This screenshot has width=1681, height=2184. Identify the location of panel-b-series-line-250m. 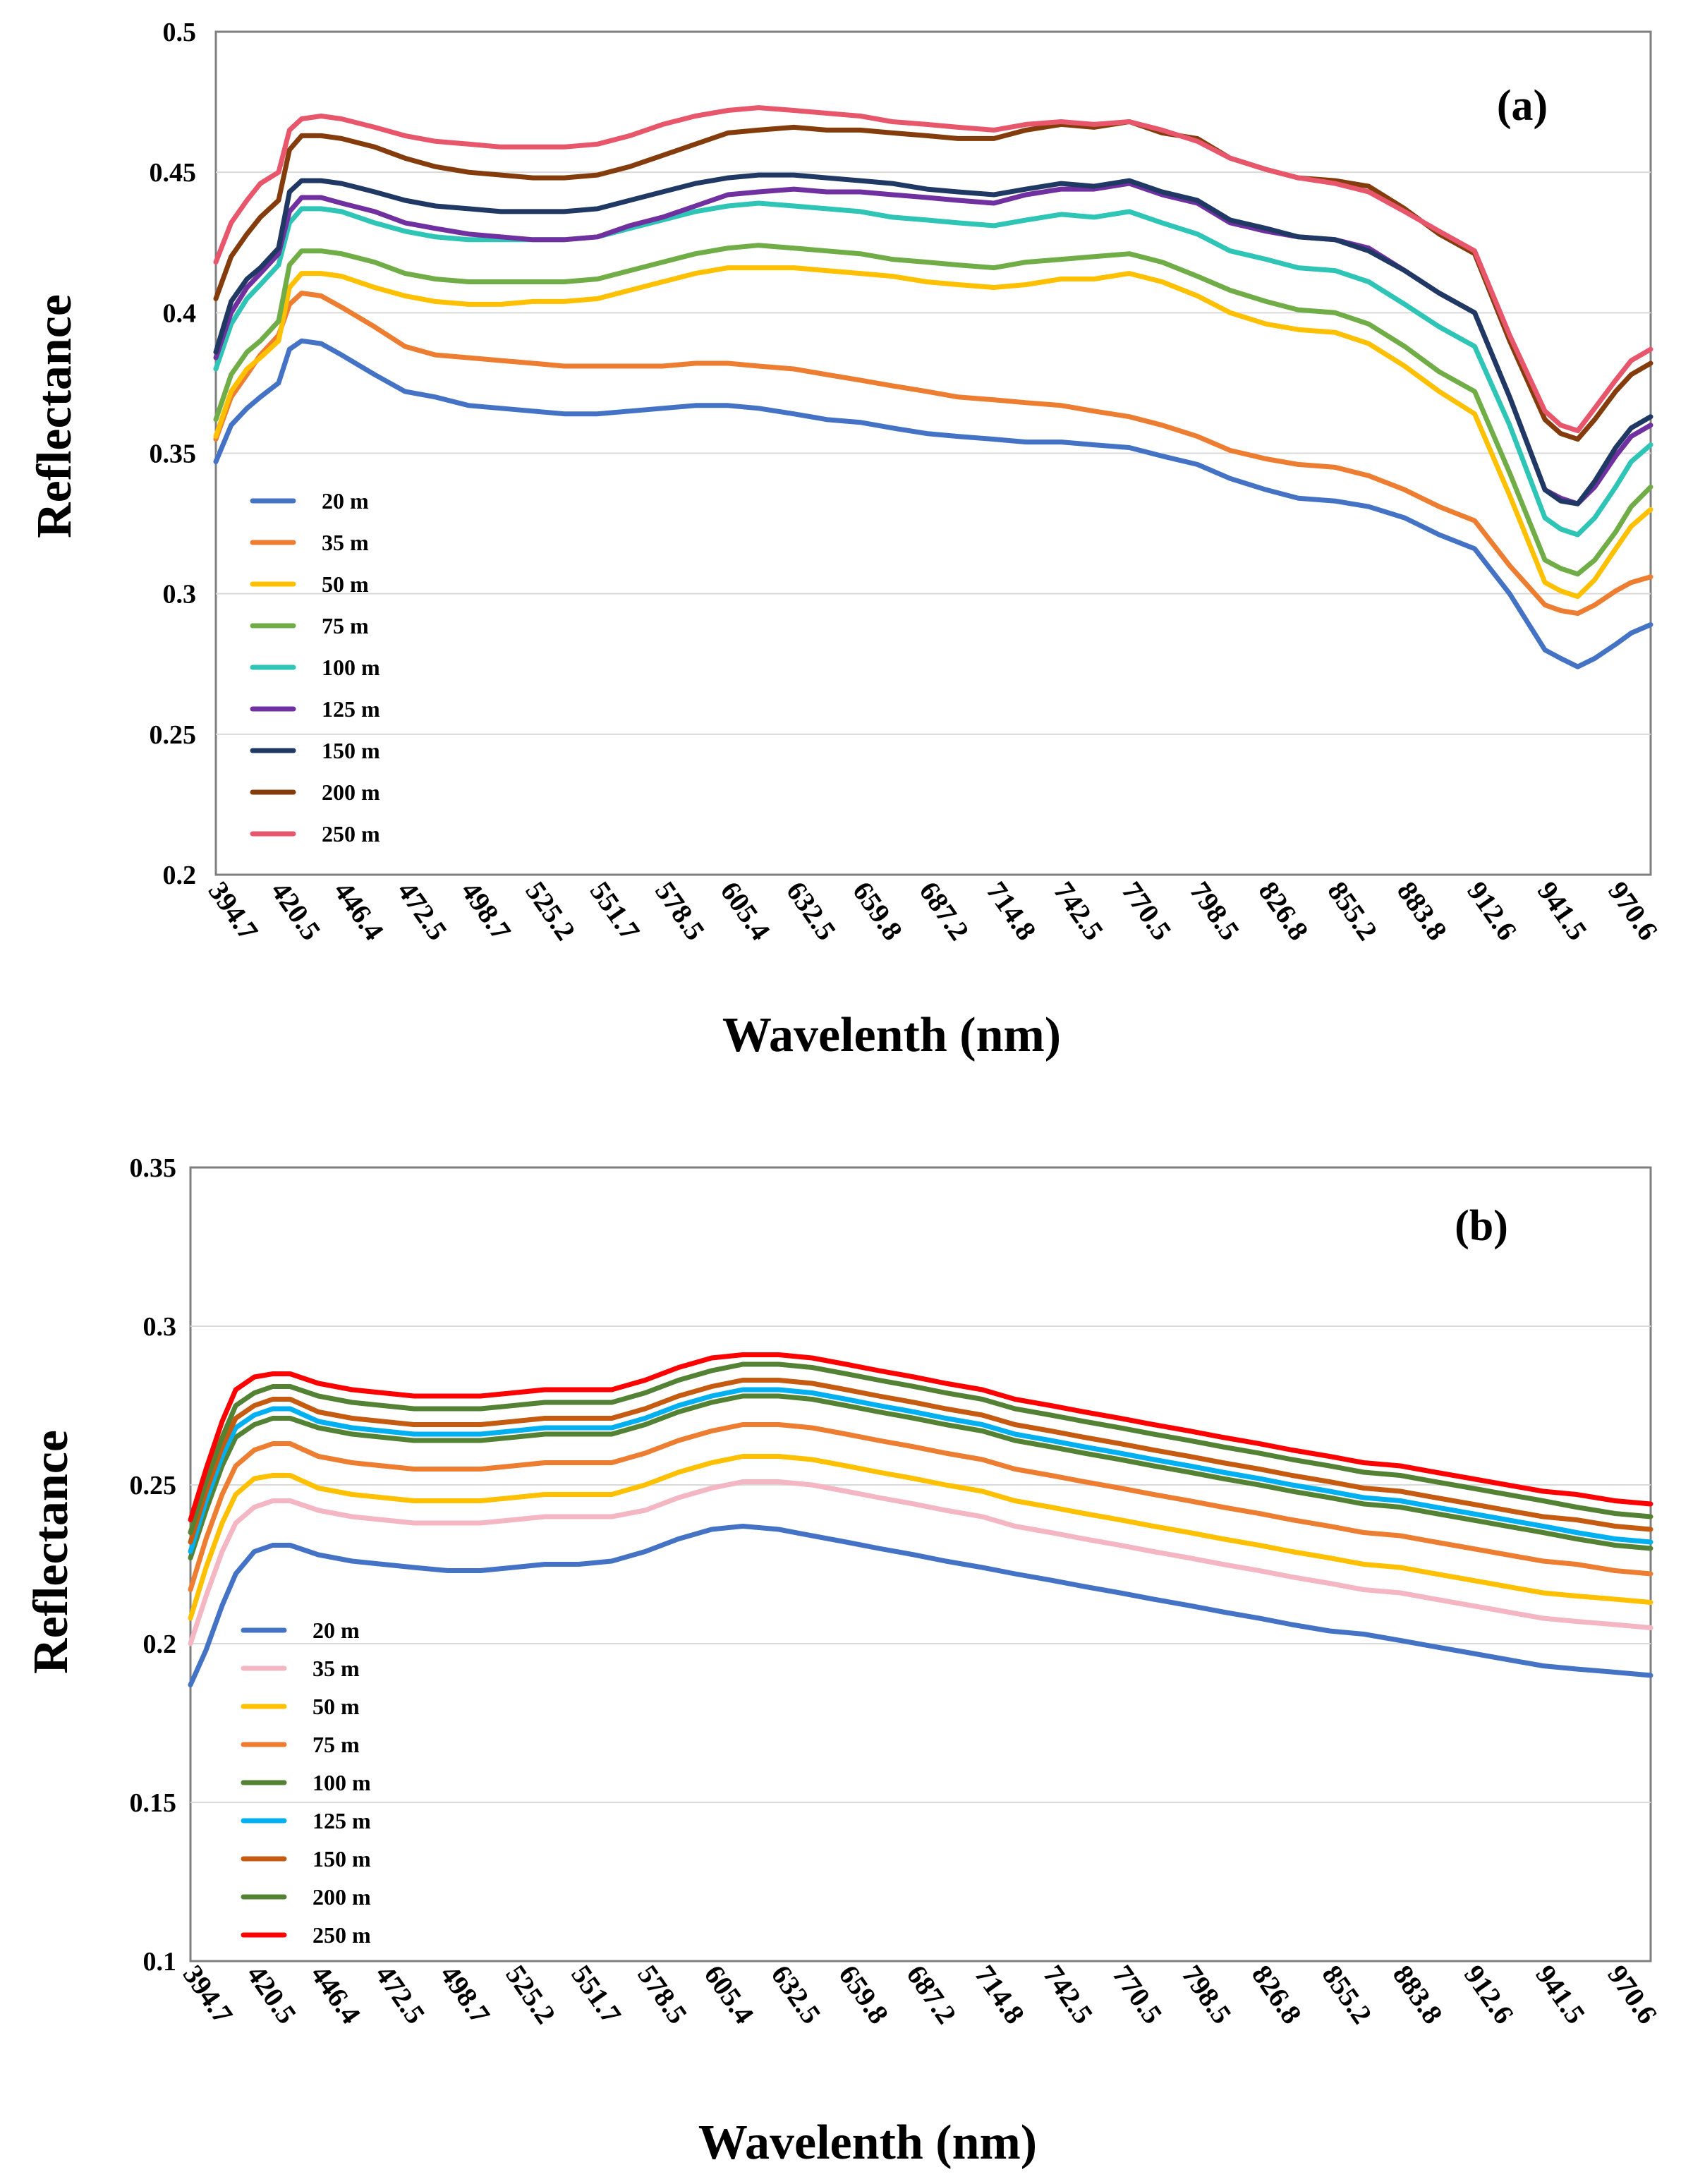
(920, 1437).